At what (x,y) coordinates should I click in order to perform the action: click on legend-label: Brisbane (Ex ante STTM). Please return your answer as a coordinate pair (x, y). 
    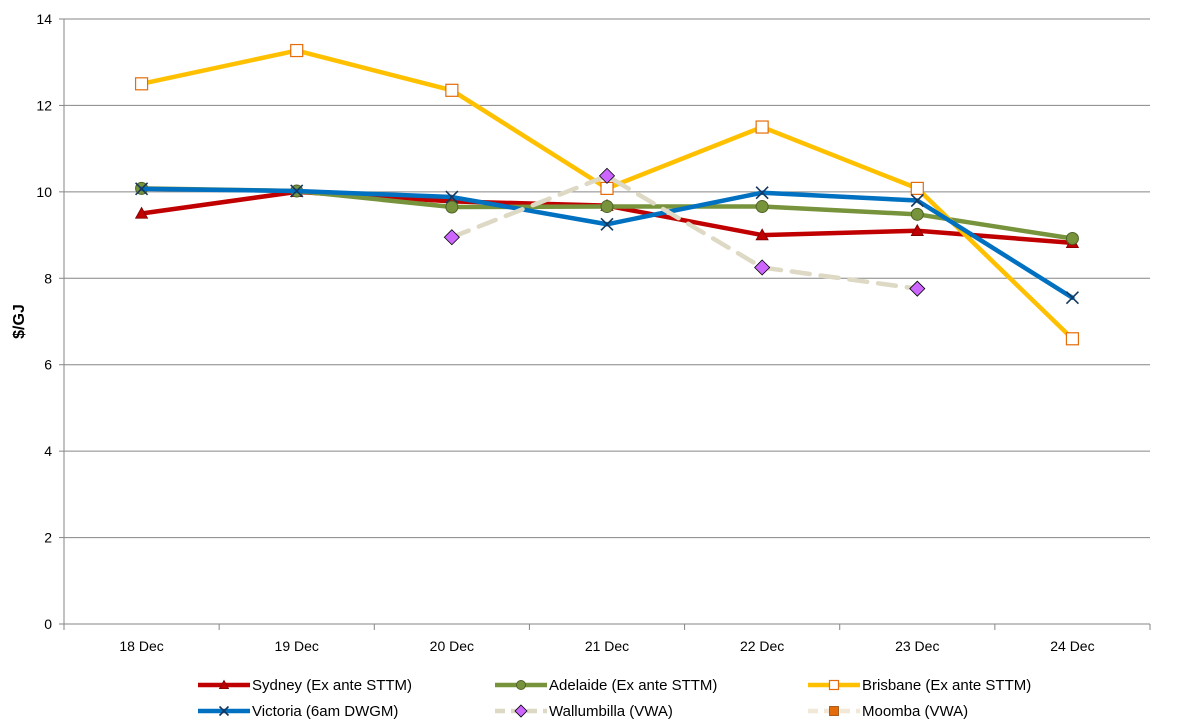
    Looking at the image, I should click on (946, 685).